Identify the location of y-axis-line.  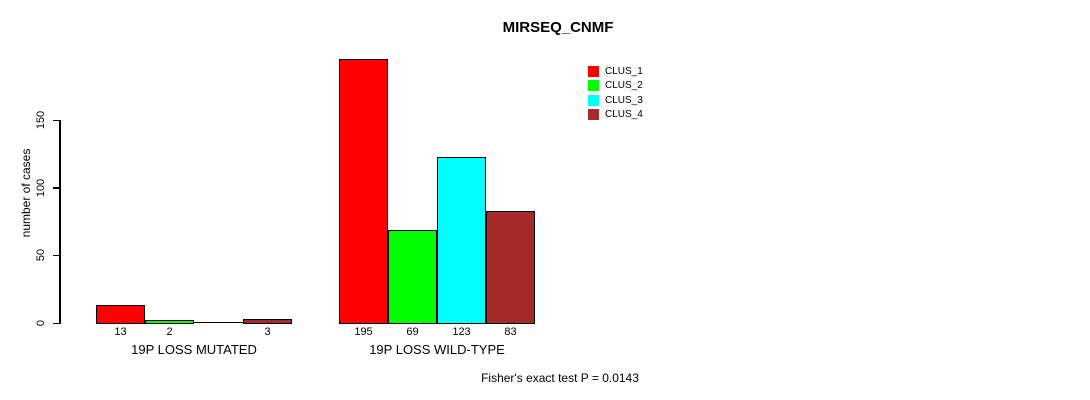
(60, 222).